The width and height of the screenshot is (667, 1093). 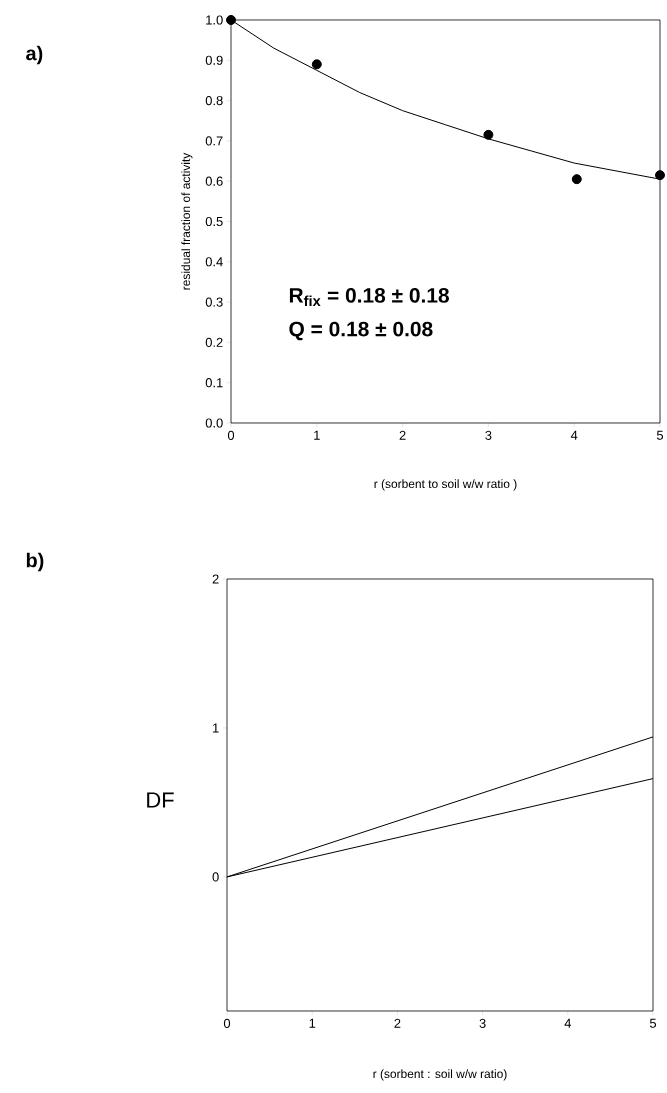 I want to click on annotation: R$_{fix}$ = 0.18 ± 0.18, so click(x=369, y=297).